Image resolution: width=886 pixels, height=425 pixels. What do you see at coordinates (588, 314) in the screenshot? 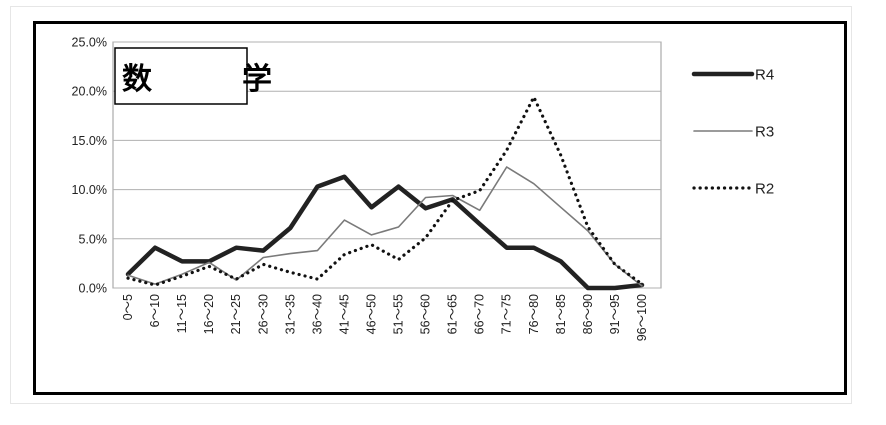
I see `x-tick-label: 86～90` at bounding box center [588, 314].